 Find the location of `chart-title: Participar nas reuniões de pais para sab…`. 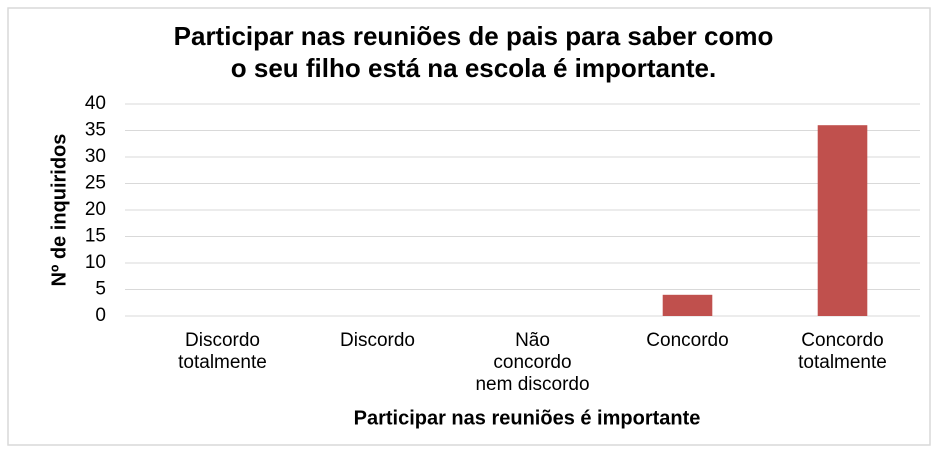

chart-title: Participar nas reuniões de pais para sab… is located at coordinates (473, 52).